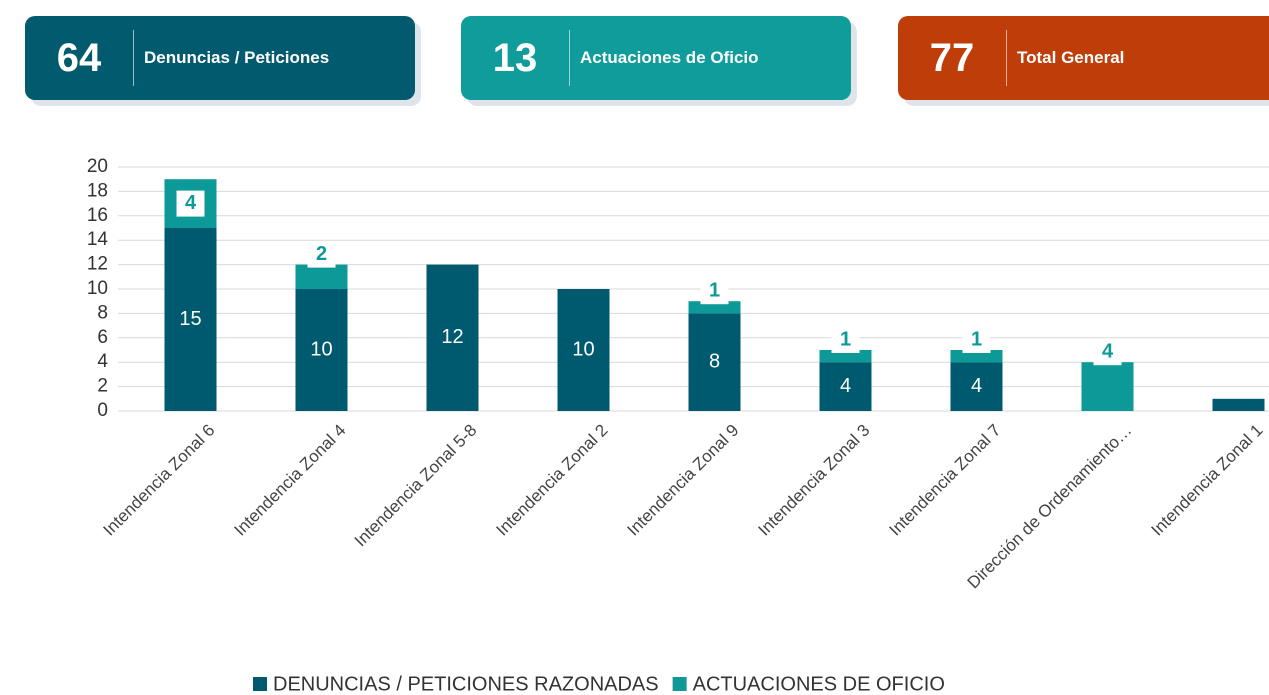  I want to click on x-tick-label: Intendencia Zonal 1, so click(1206, 480).